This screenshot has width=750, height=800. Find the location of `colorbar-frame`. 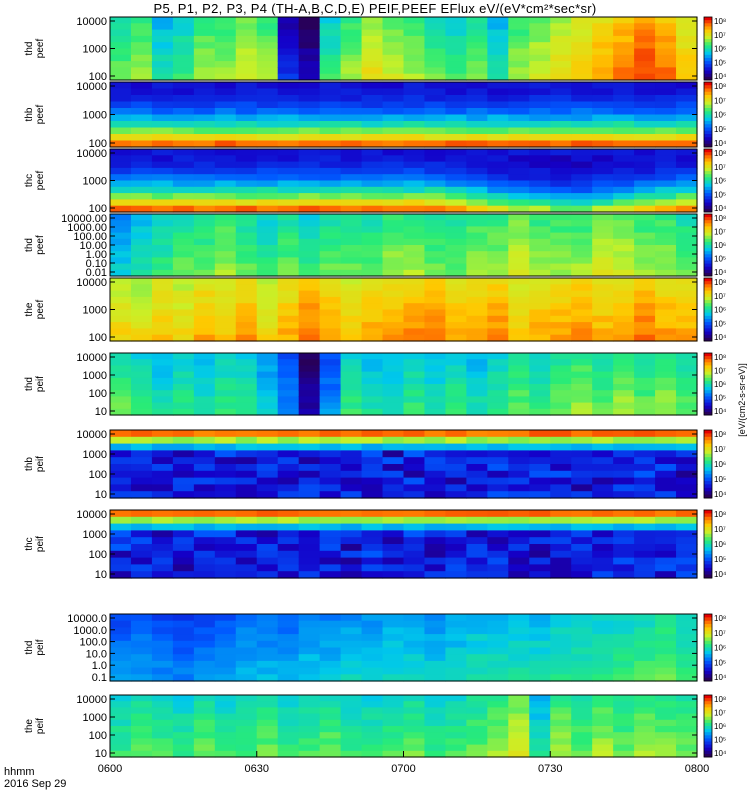

colorbar-frame is located at coordinates (708, 245).